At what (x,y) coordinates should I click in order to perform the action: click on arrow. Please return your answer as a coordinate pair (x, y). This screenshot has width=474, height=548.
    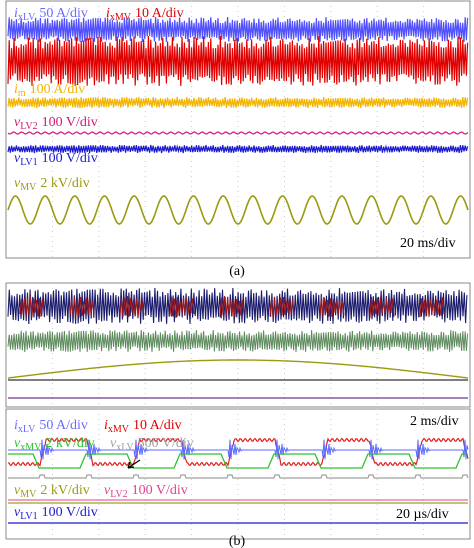
    Looking at the image, I should click on (134, 464).